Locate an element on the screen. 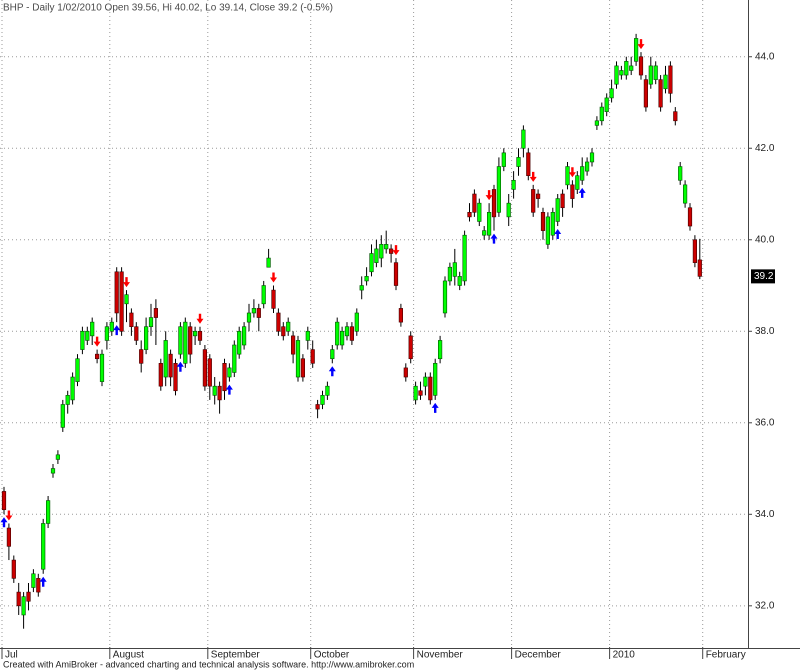 This screenshot has width=800, height=671. x-tick-label: February is located at coordinates (726, 655).